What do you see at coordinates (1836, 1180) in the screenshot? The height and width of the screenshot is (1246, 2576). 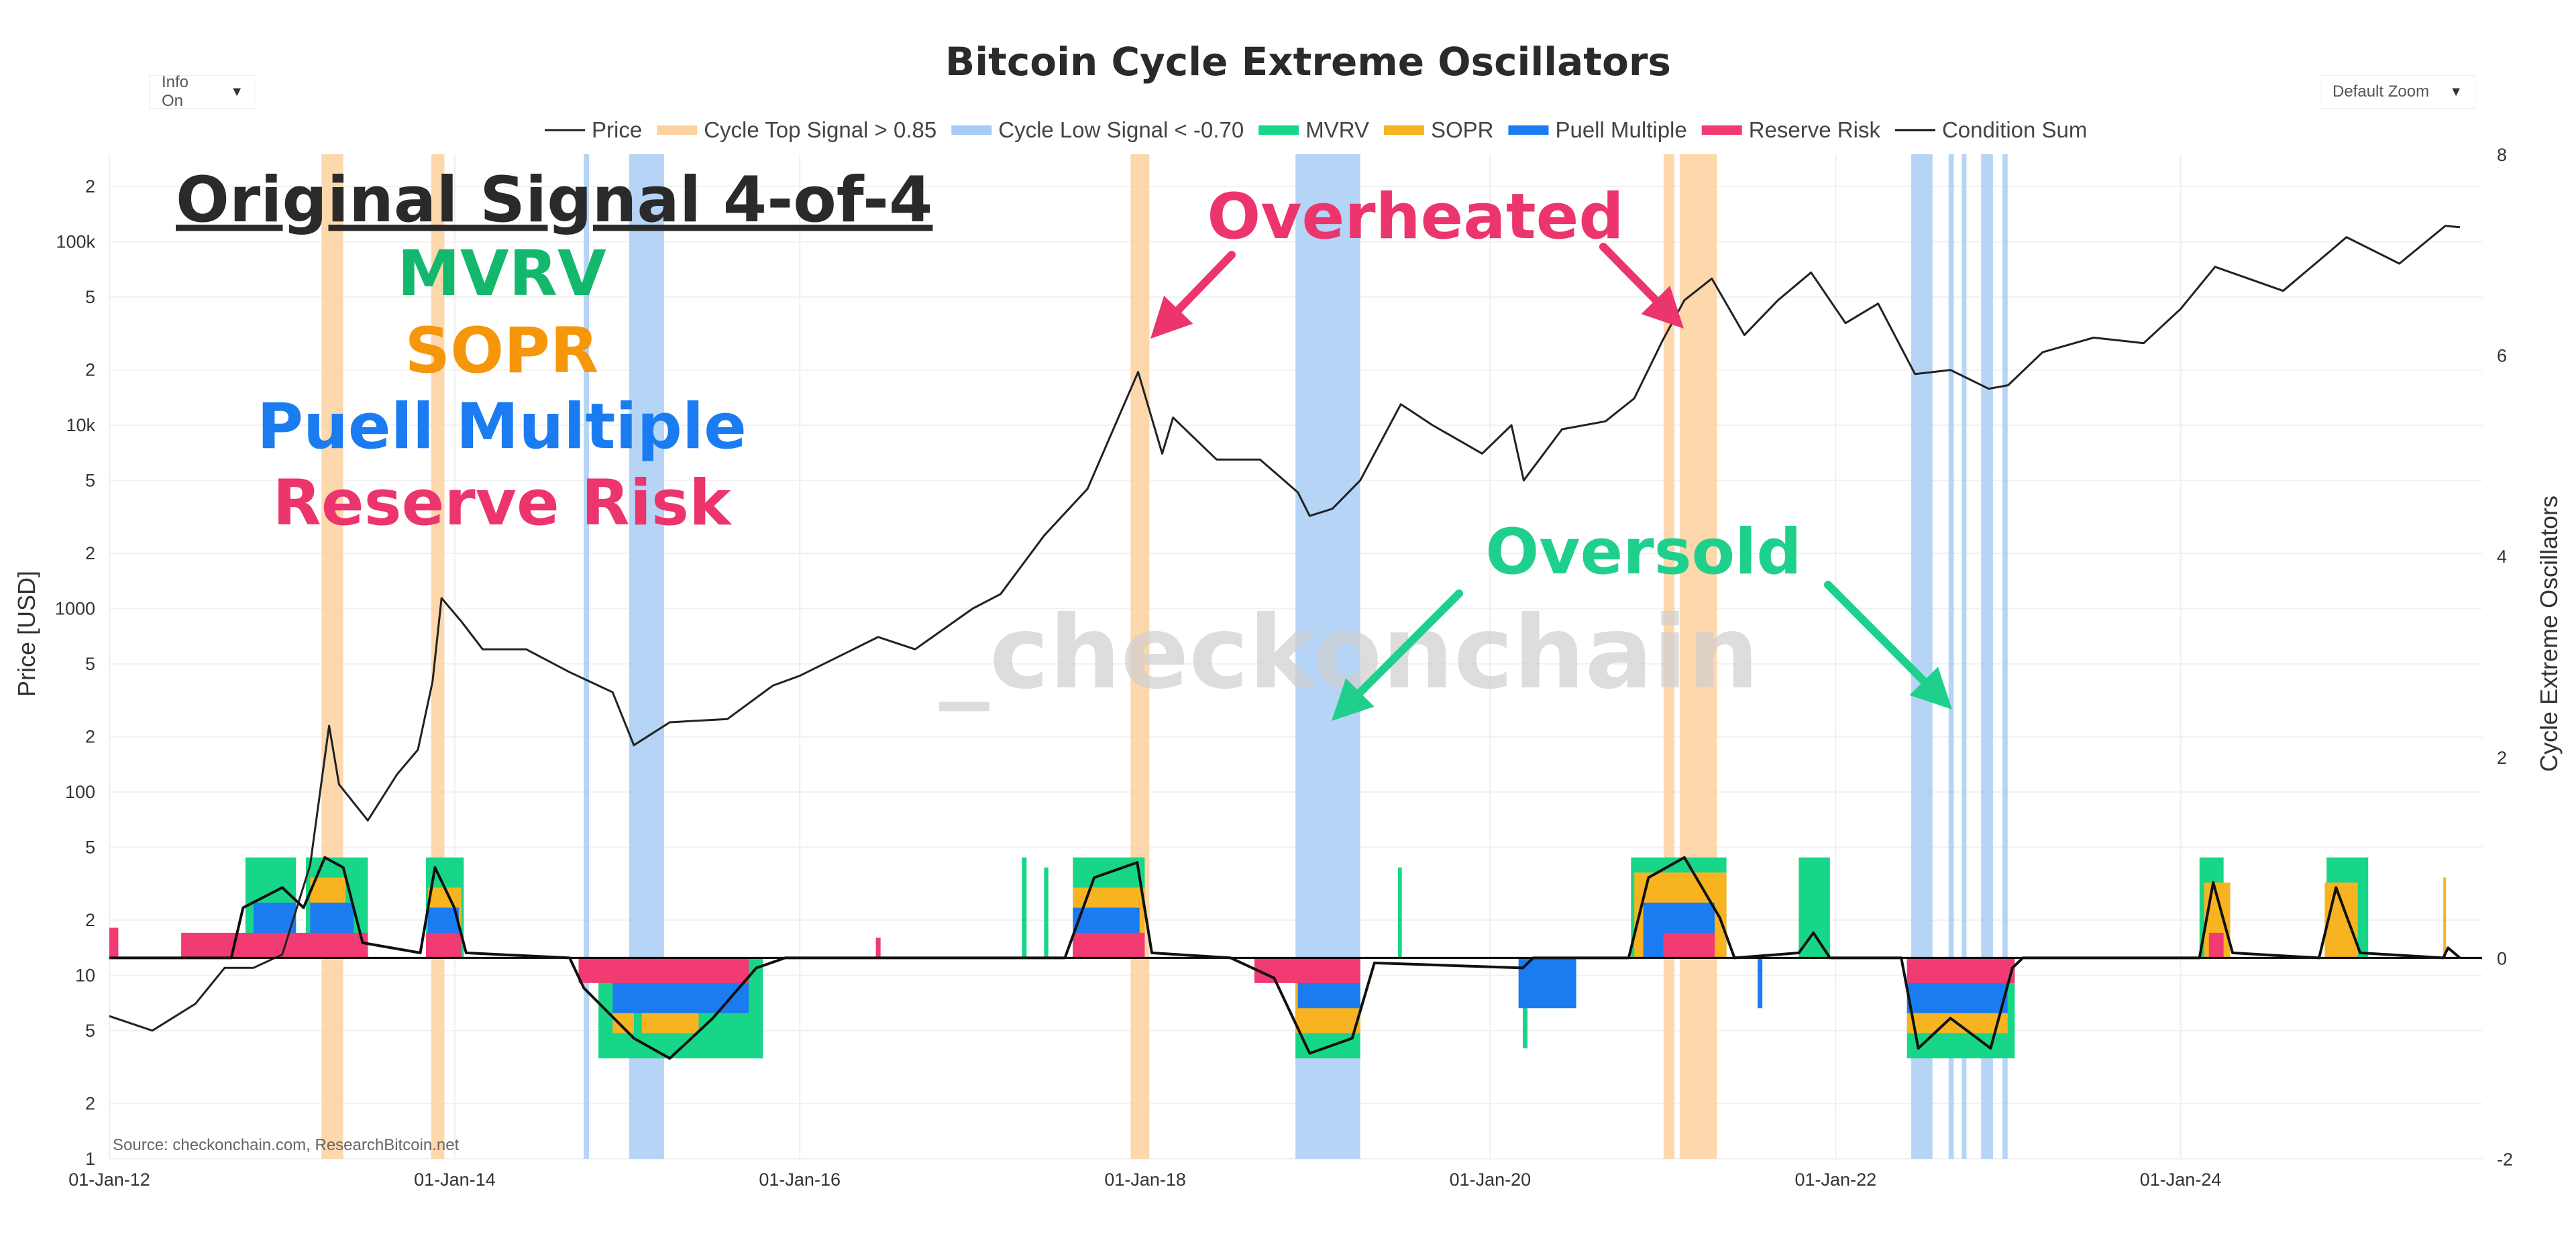 I see `x-tick-label: 01-Jan-22` at bounding box center [1836, 1180].